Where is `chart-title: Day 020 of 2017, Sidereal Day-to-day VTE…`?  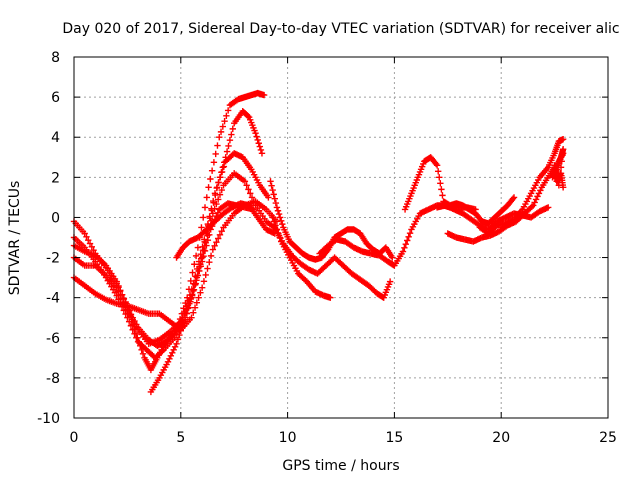
chart-title: Day 020 of 2017, Sidereal Day-to-day VTE… is located at coordinates (340, 29).